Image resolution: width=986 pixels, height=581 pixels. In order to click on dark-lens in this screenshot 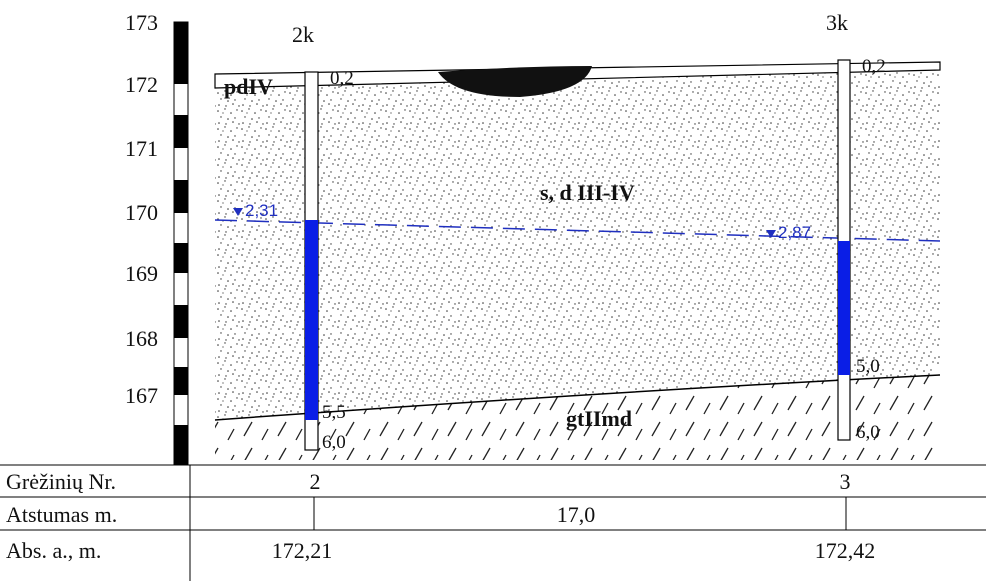, I will do `click(515, 81)`.